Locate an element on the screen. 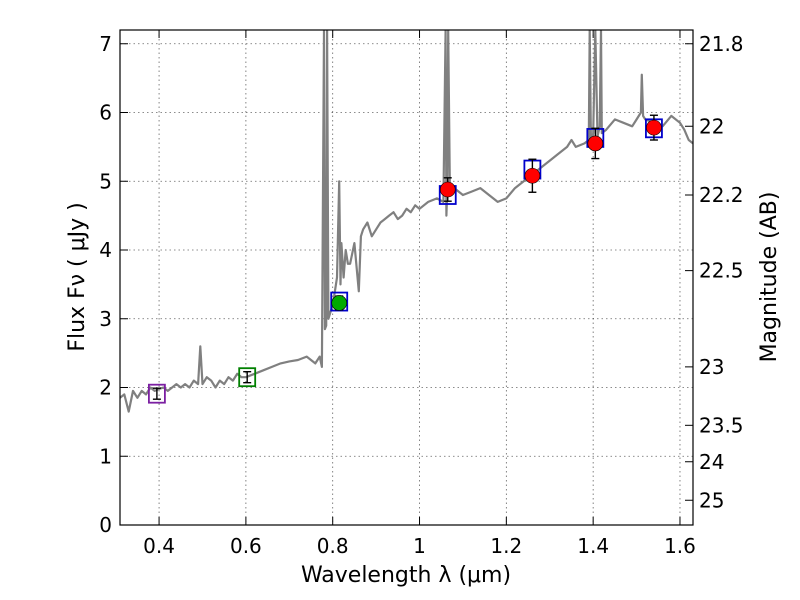 The height and width of the screenshot is (600, 800). y-tick-label: 2 is located at coordinates (105, 388).